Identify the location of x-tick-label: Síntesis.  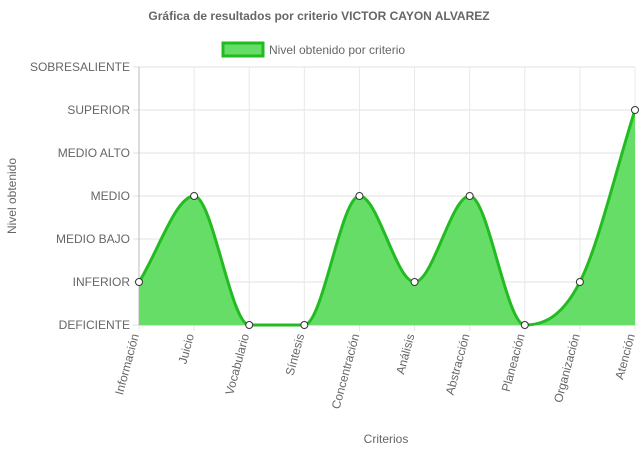
(295, 354).